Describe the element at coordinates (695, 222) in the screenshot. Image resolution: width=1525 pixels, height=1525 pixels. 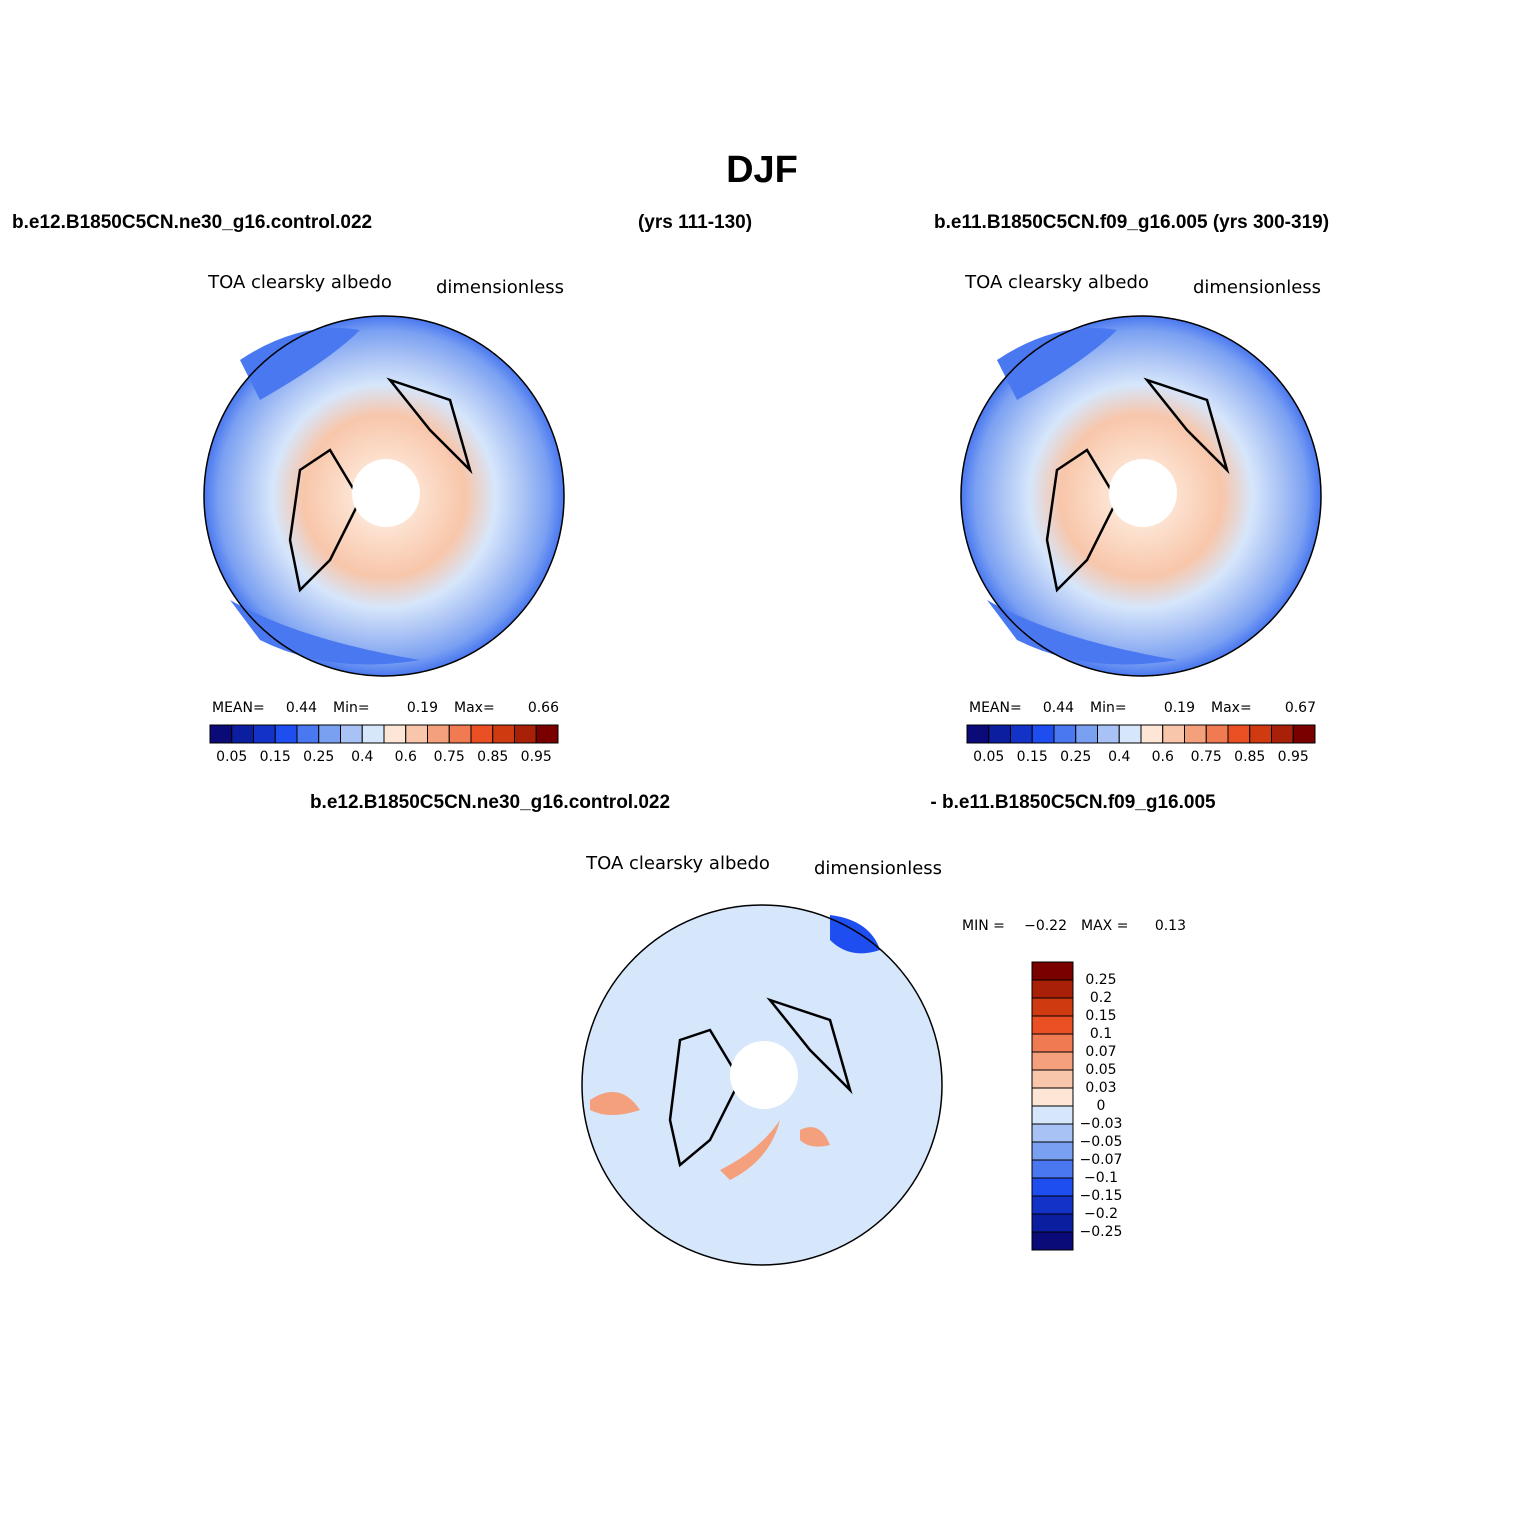
I see `years-label: (yrs 111-130)` at that location.